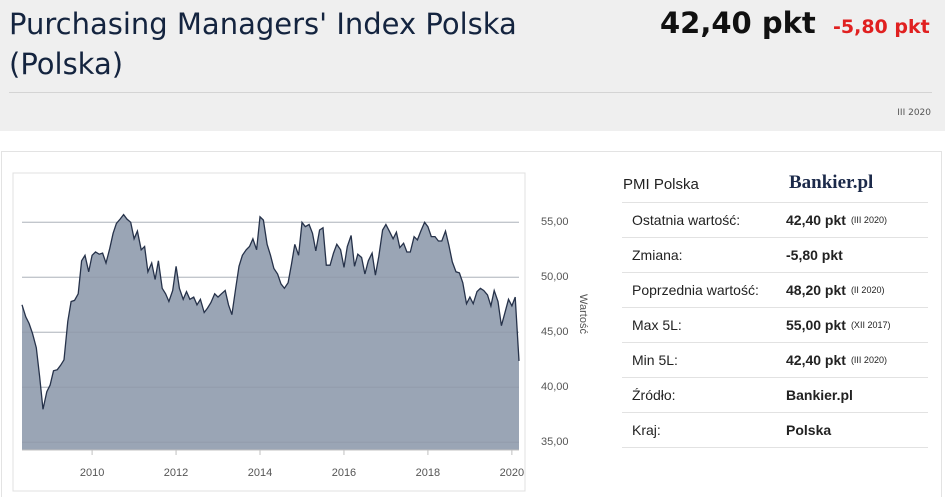 Image resolution: width=945 pixels, height=497 pixels. Describe the element at coordinates (738, 23) in the screenshot. I see `current-value: 42,40 pkt` at that location.